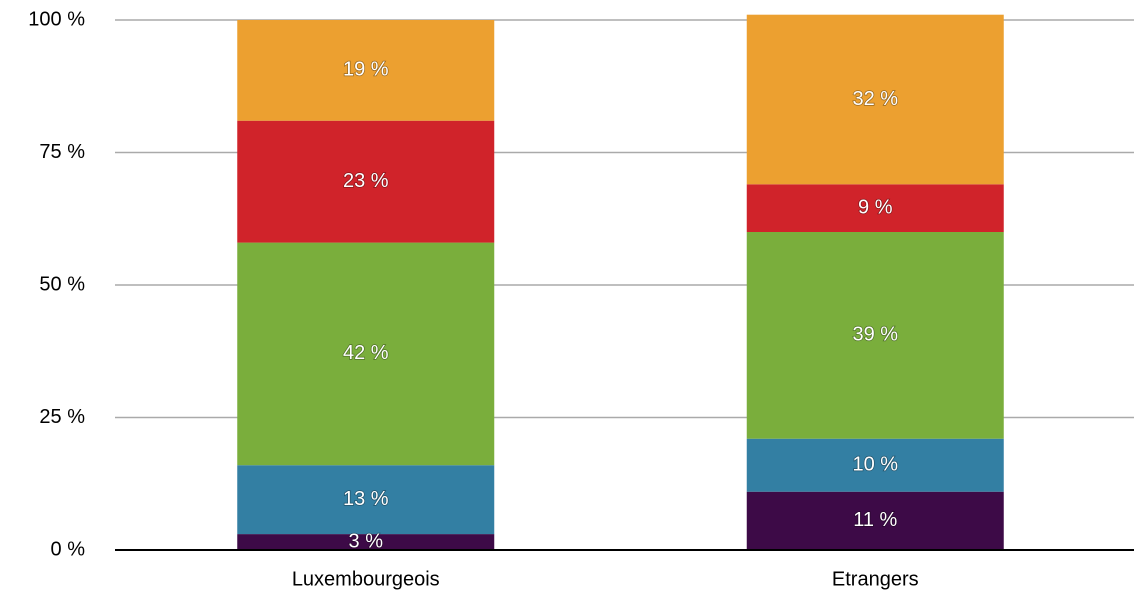 The image size is (1134, 593). I want to click on y-tick-label: 50 %, so click(62, 284).